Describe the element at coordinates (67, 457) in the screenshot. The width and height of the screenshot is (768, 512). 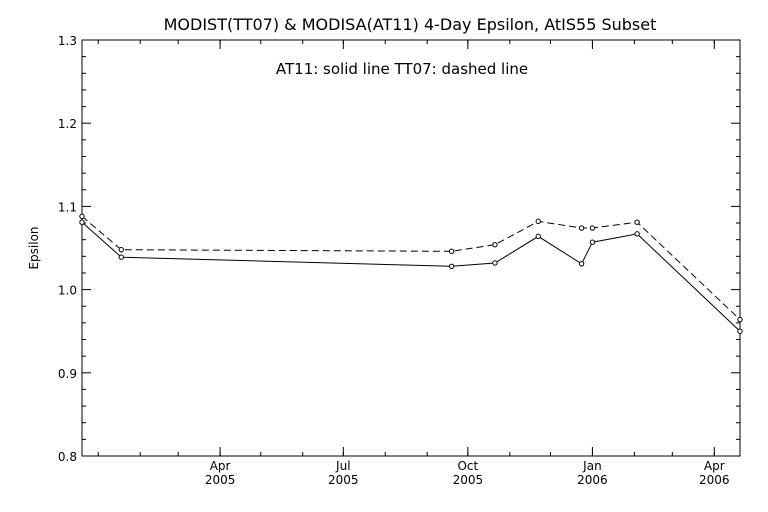
I see `y-tick-label: 0.8` at that location.